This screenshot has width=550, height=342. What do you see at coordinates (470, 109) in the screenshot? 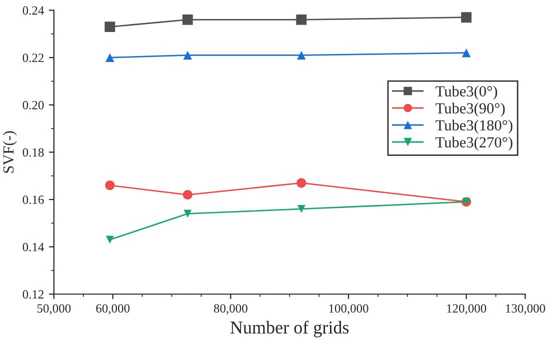
I see `legend-label: Tube3(90°)` at bounding box center [470, 109].